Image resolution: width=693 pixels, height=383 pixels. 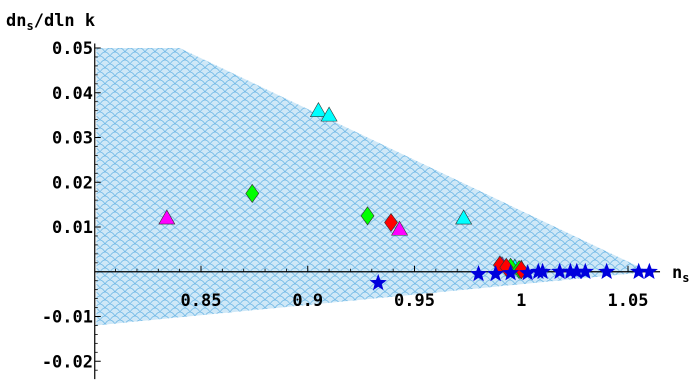 I want to click on x-axis-title: ns, so click(x=680, y=274).